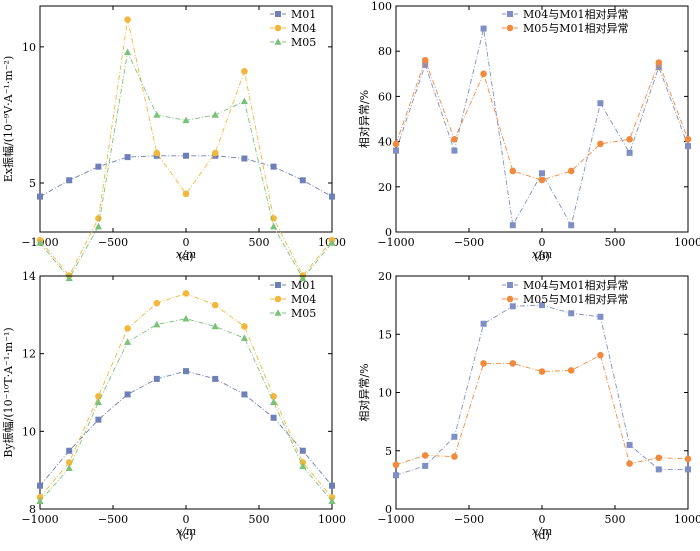  Describe the element at coordinates (32, 509) in the screenshot. I see `y-tick-label: 8` at that location.